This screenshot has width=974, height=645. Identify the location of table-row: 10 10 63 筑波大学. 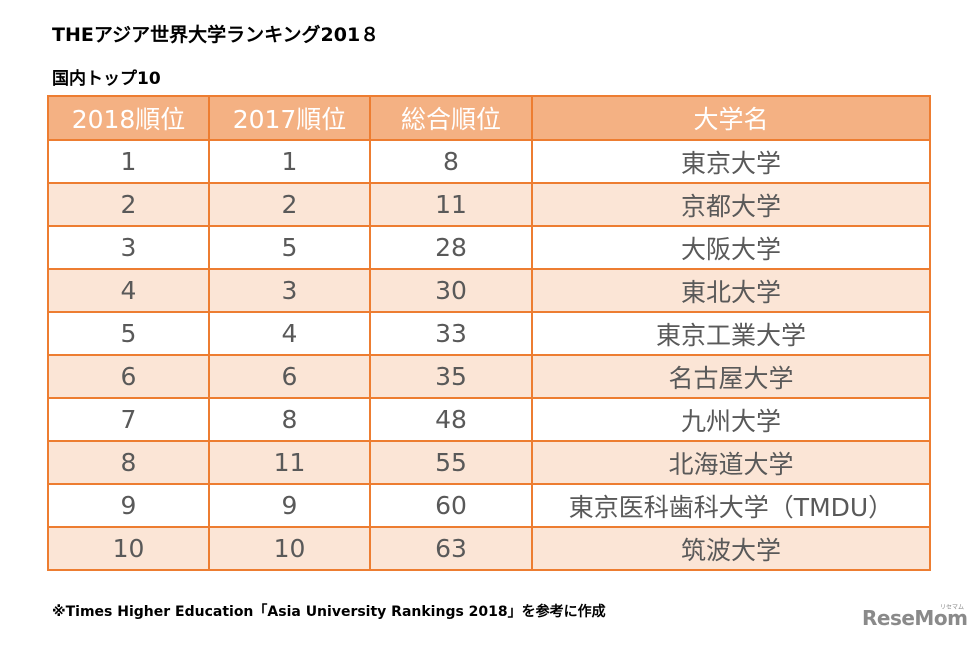
(489, 548).